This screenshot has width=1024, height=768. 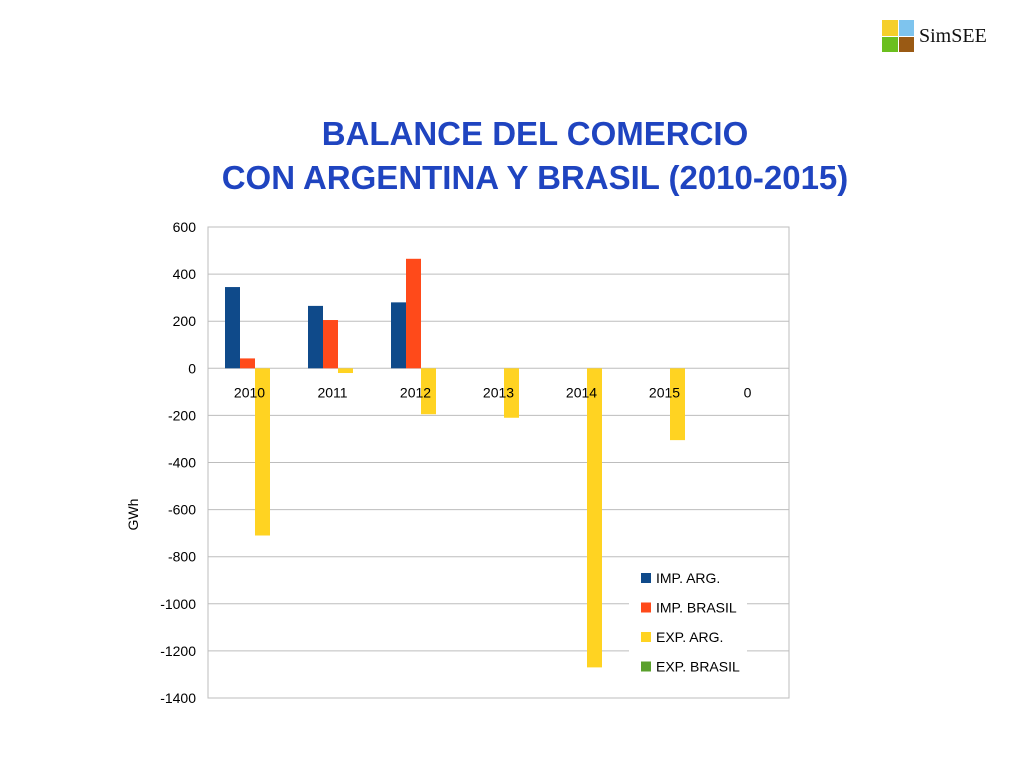 I want to click on x-tick-label: 2014, so click(x=581, y=392).